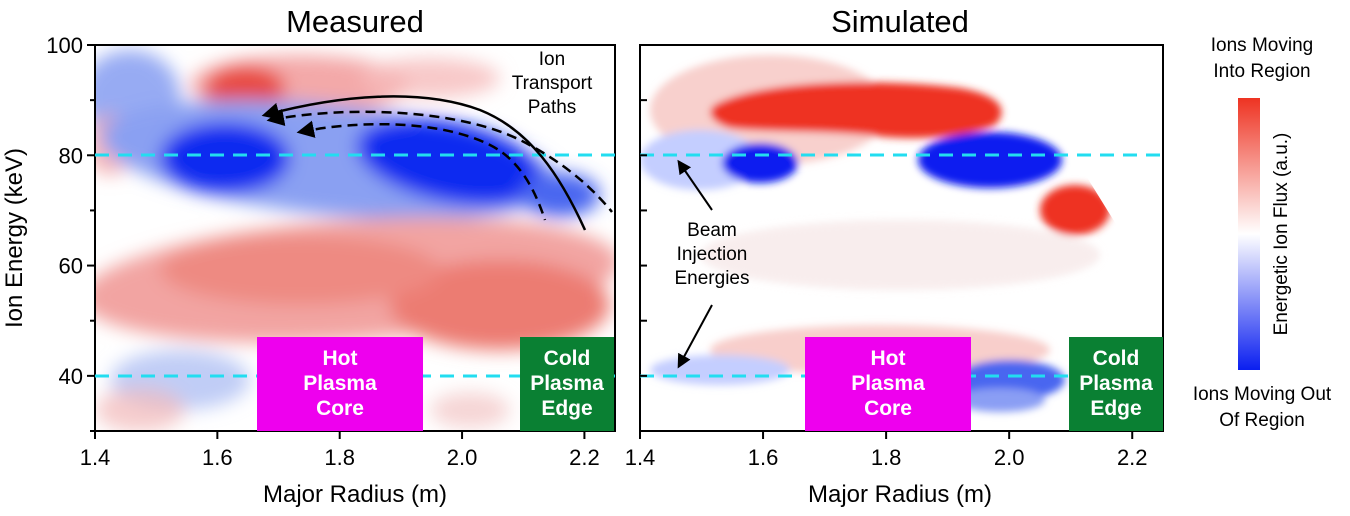  Describe the element at coordinates (217, 457) in the screenshot. I see `measured-x-tick-label: 1.6` at that location.